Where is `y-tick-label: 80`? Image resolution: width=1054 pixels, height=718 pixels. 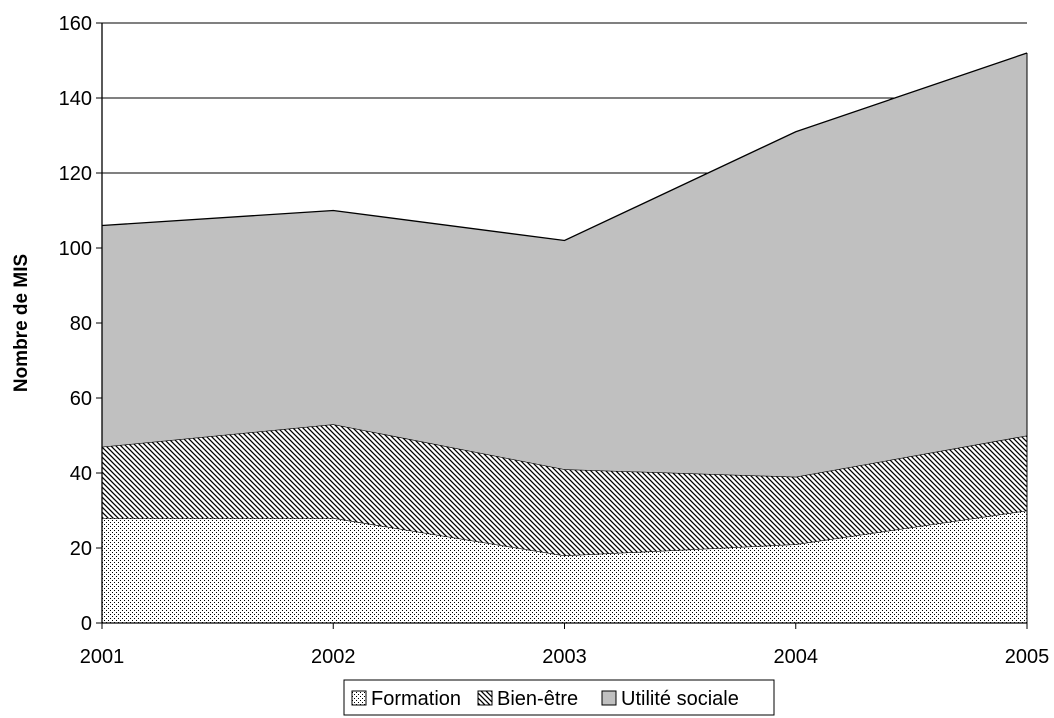 y-tick-label: 80 is located at coordinates (81, 324).